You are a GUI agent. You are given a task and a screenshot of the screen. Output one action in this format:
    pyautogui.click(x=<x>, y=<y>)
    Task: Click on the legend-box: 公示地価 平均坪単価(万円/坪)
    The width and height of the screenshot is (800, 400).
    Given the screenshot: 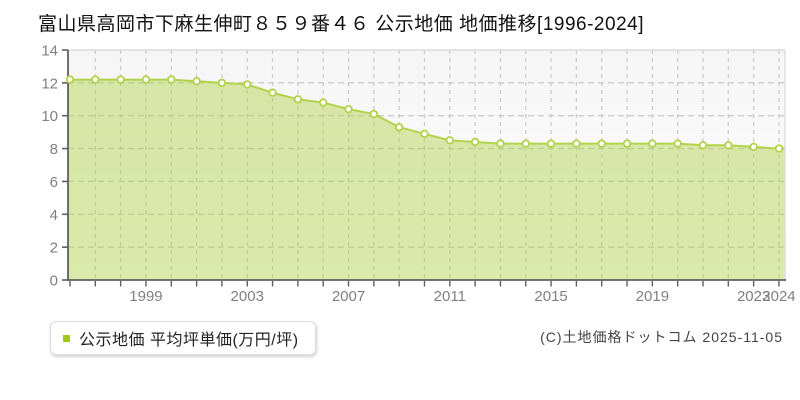 What is the action you would take?
    pyautogui.click(x=183, y=338)
    